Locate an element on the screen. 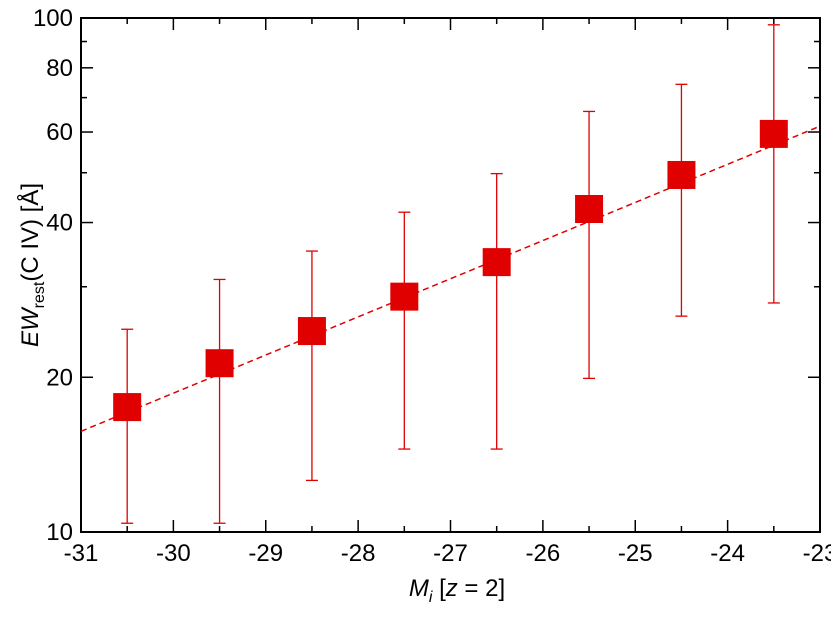  y-tick-label: 100 is located at coordinates (53, 18).